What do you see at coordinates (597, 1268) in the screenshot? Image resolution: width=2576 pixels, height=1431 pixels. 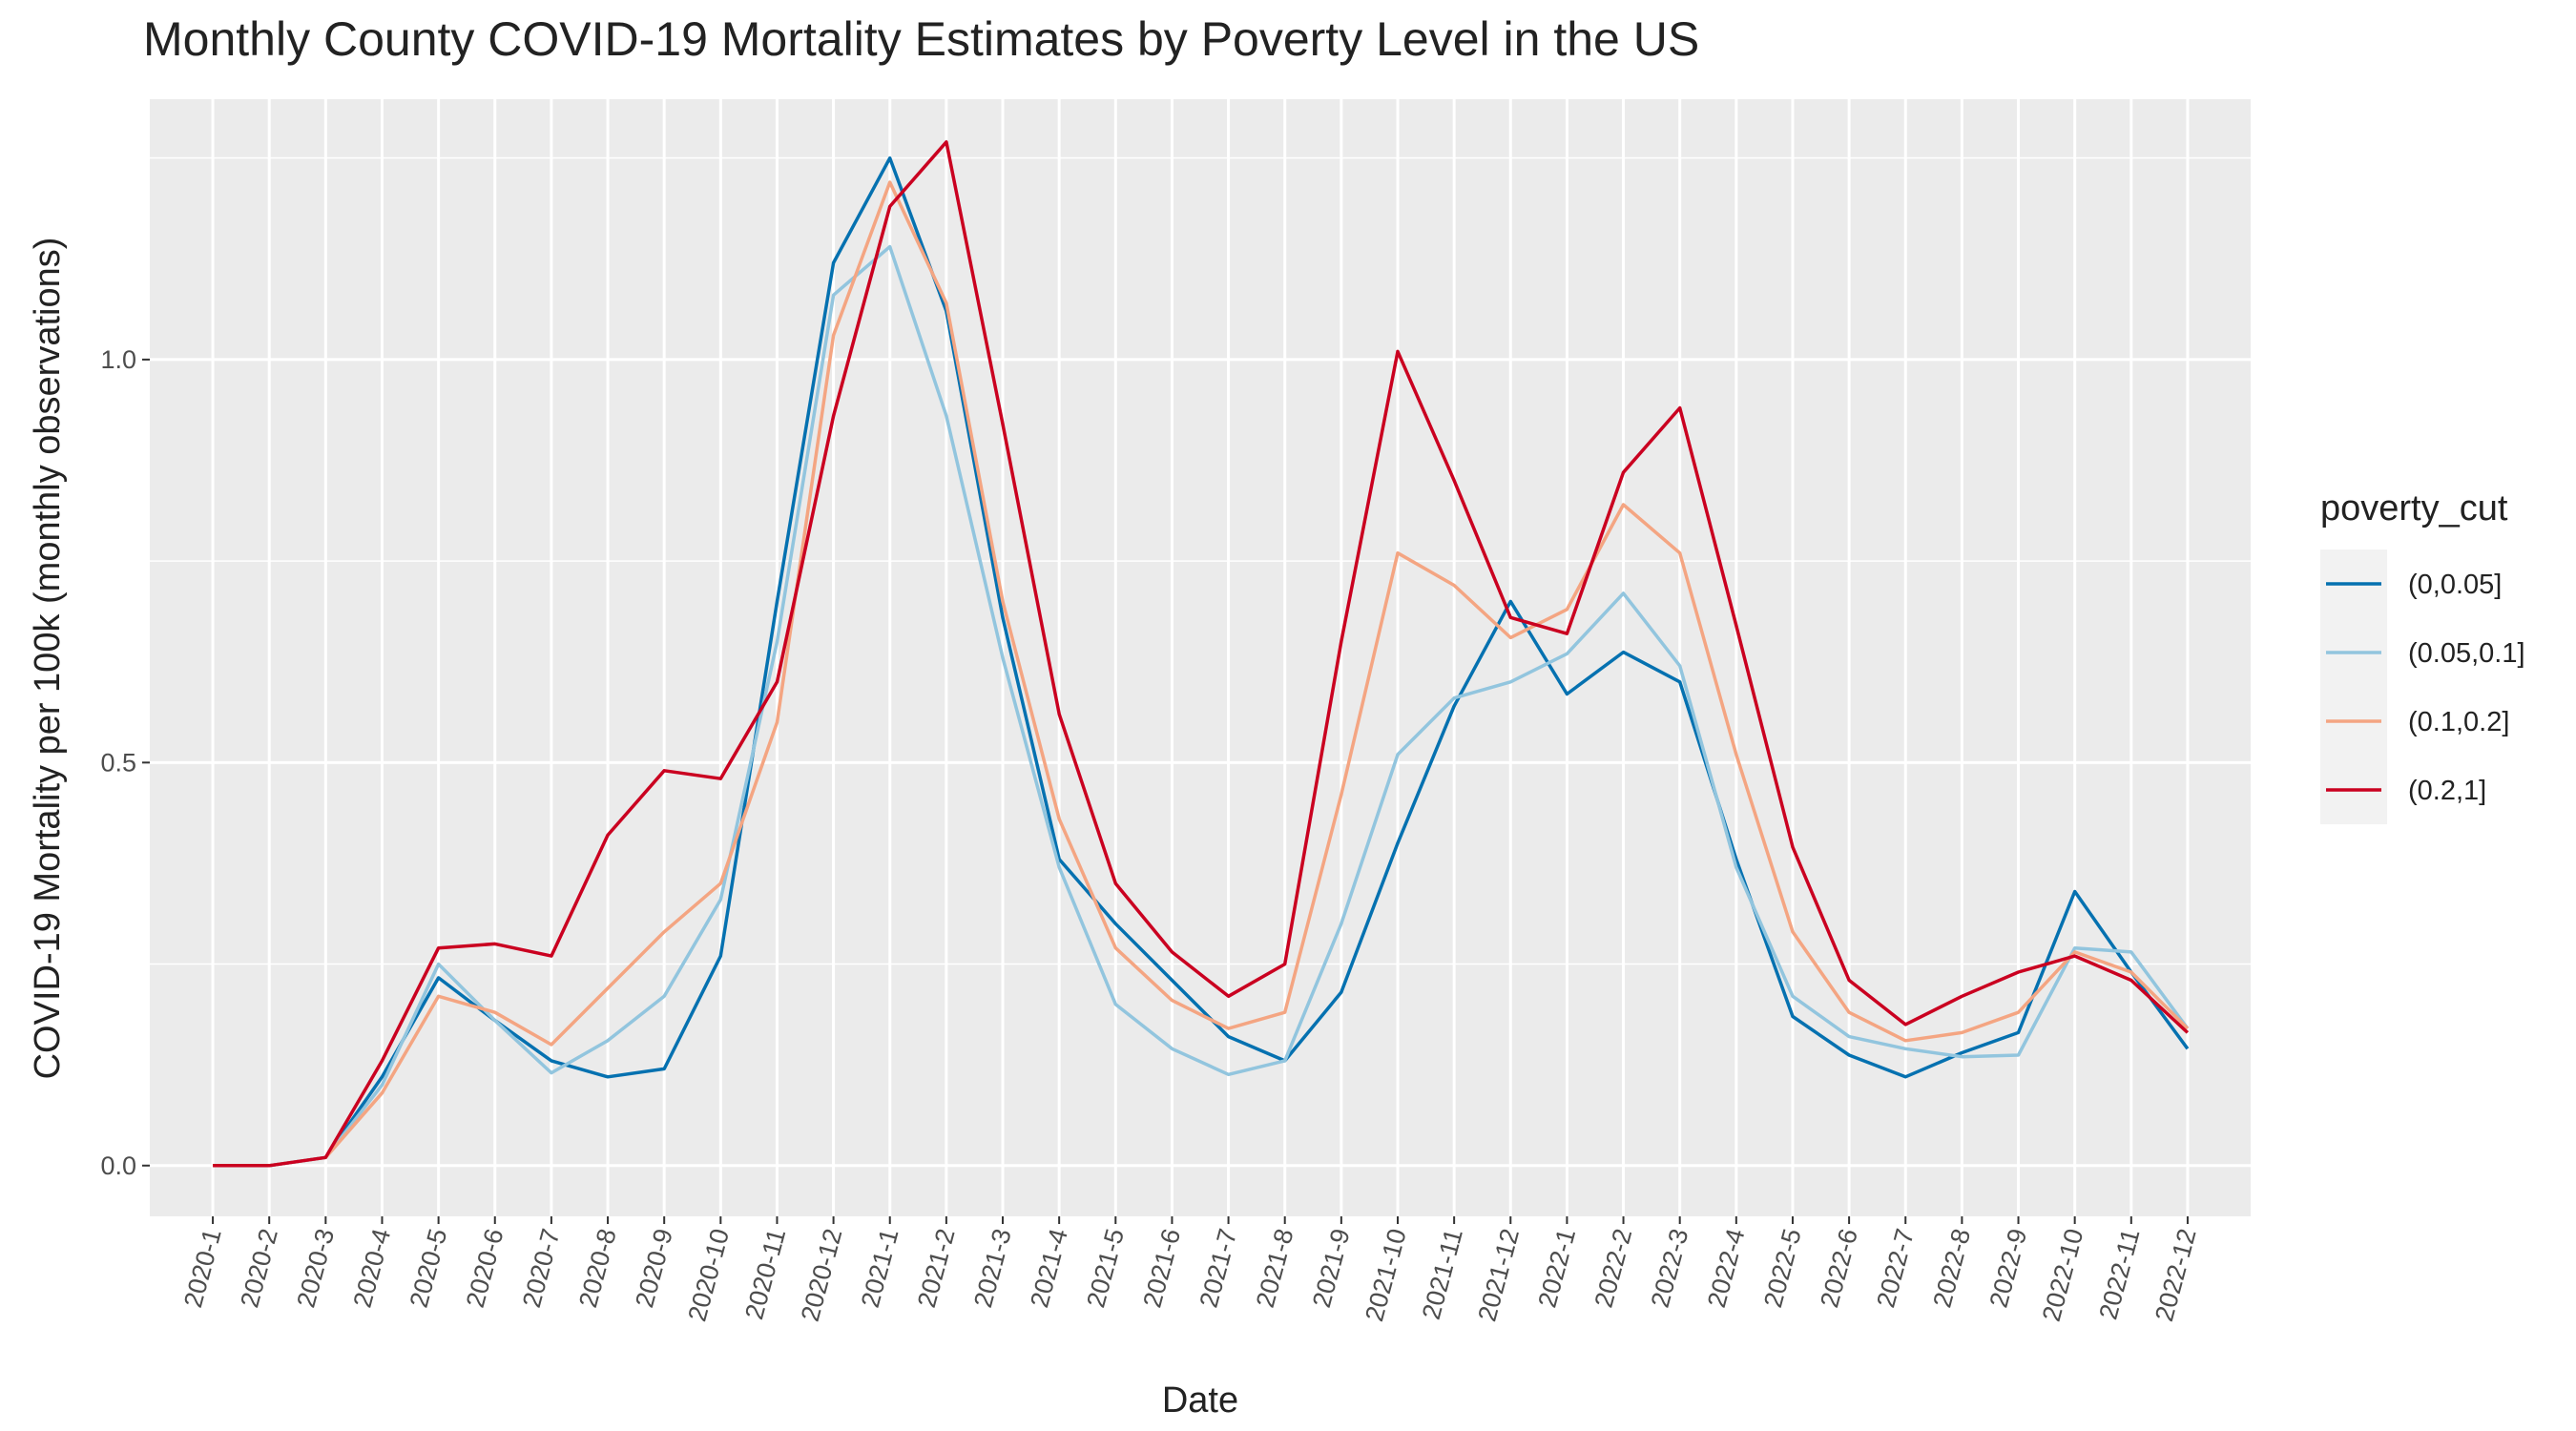 I see `x-tick-label: 2020-8` at bounding box center [597, 1268].